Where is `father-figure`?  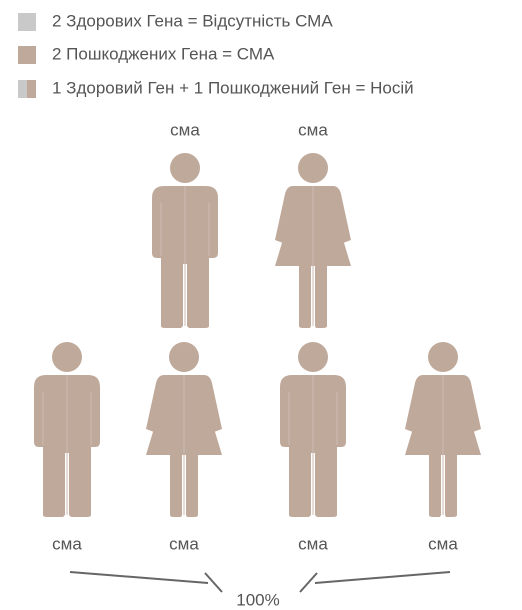
father-figure is located at coordinates (185, 240).